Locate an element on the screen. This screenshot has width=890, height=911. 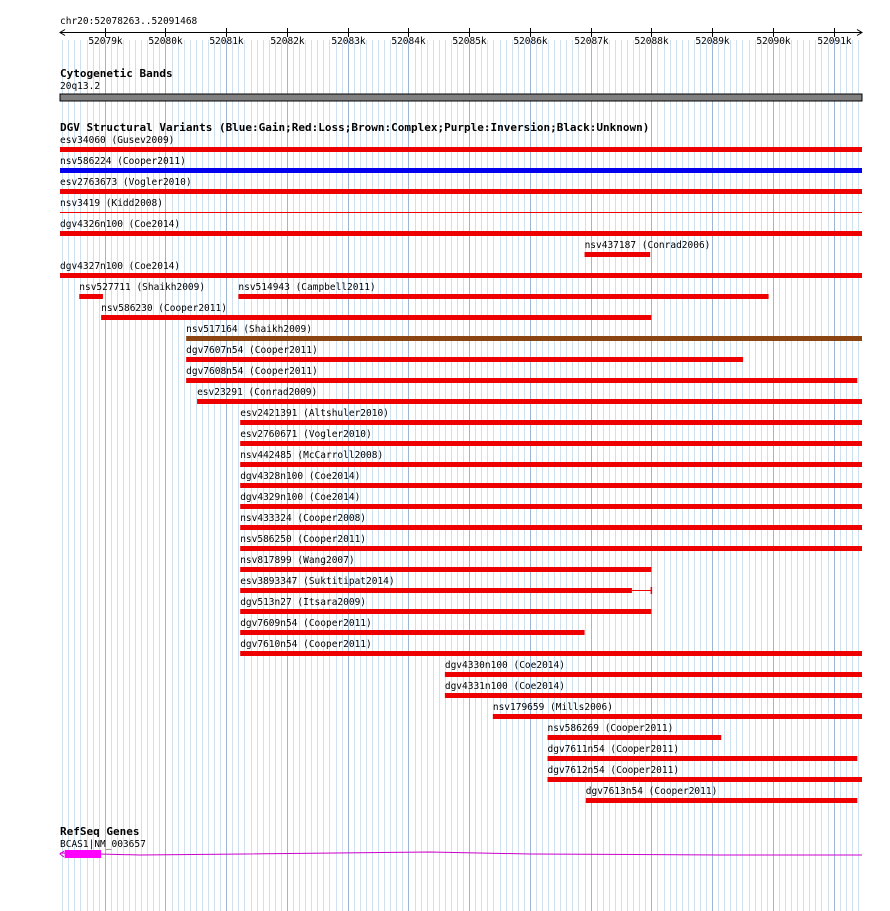
dgv-variant: nsv586269 (Cooper2011) is located at coordinates (634, 731).